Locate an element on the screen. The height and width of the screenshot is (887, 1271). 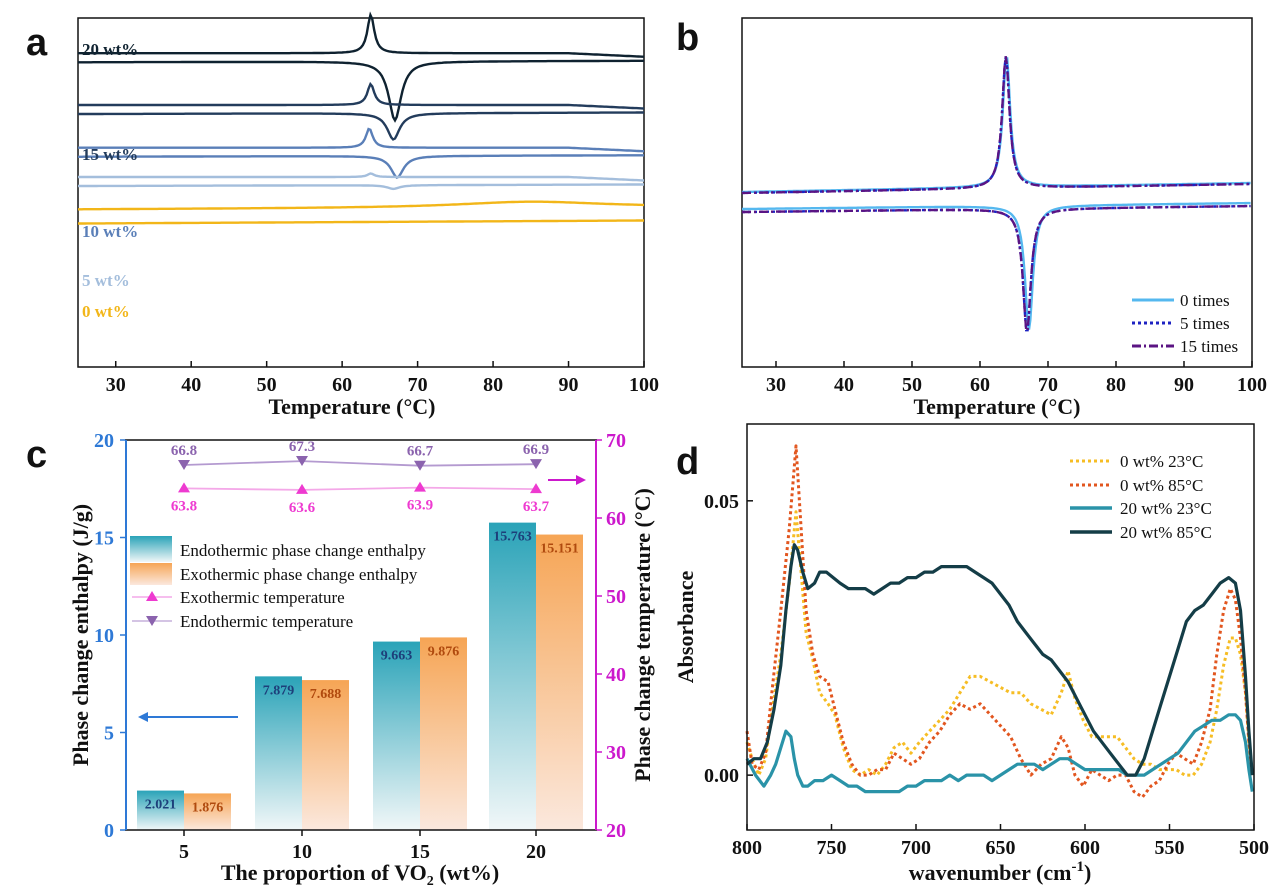
panel-c-ytick-label: 15 is located at coordinates (104, 539).